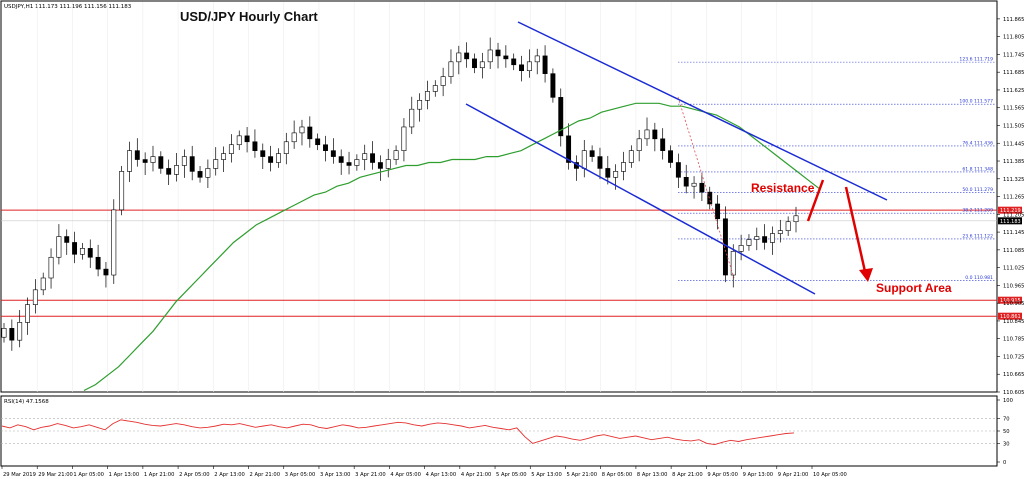 The width and height of the screenshot is (1024, 479). Describe the element at coordinates (1013, 126) in the screenshot. I see `price-tick-label: 111.505` at that location.